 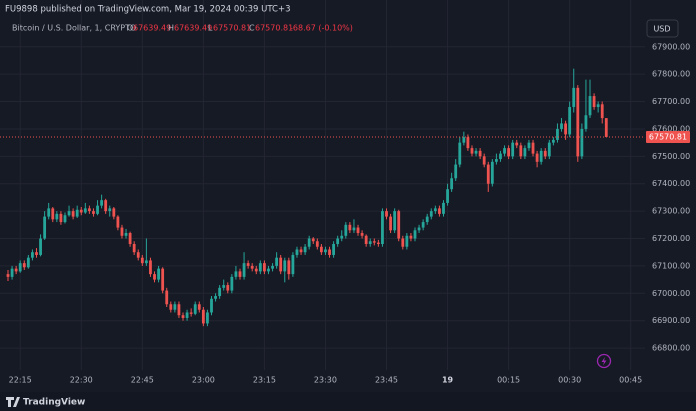 I want to click on y-tick-label: 67200.00, so click(x=671, y=238).